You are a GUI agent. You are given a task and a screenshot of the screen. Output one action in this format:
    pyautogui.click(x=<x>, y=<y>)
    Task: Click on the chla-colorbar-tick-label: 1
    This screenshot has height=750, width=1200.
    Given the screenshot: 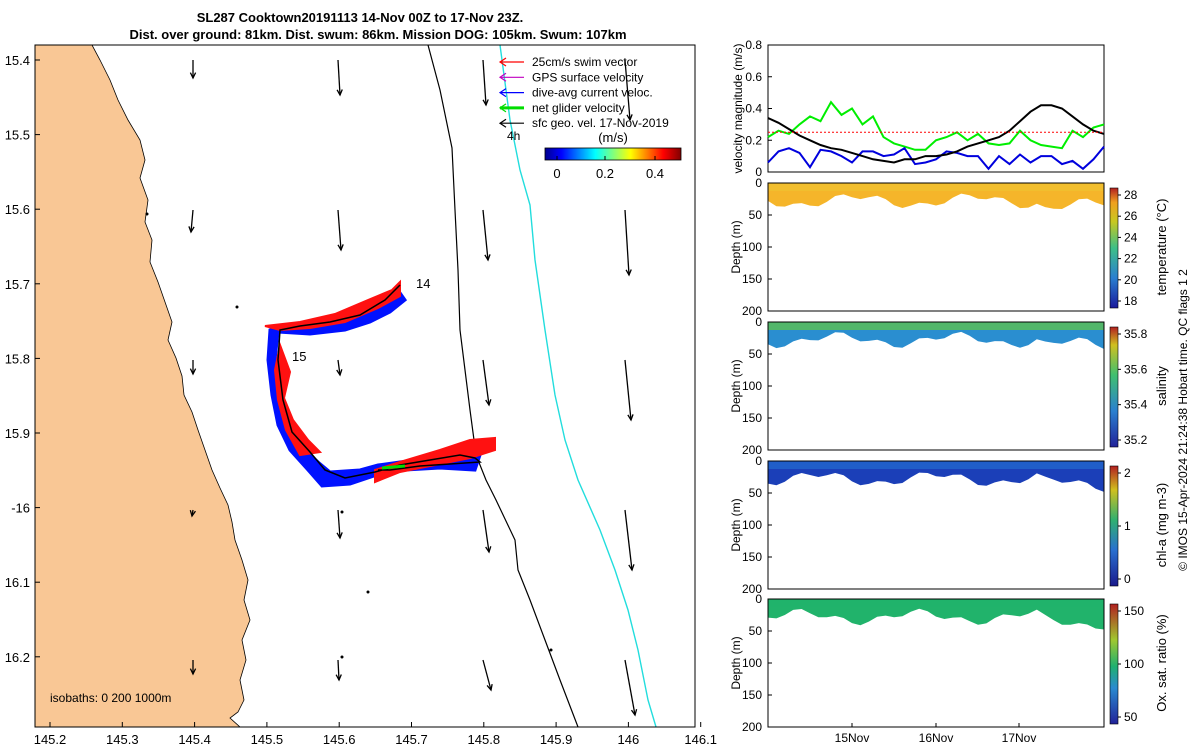 What is the action you would take?
    pyautogui.click(x=1127, y=526)
    